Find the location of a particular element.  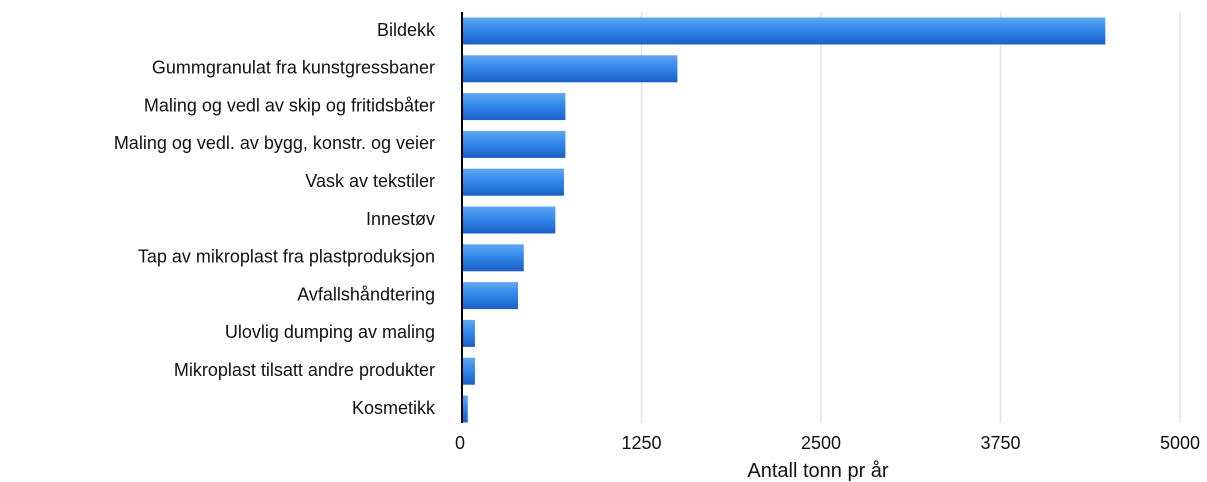

x-tick-label: 2500 is located at coordinates (821, 443).